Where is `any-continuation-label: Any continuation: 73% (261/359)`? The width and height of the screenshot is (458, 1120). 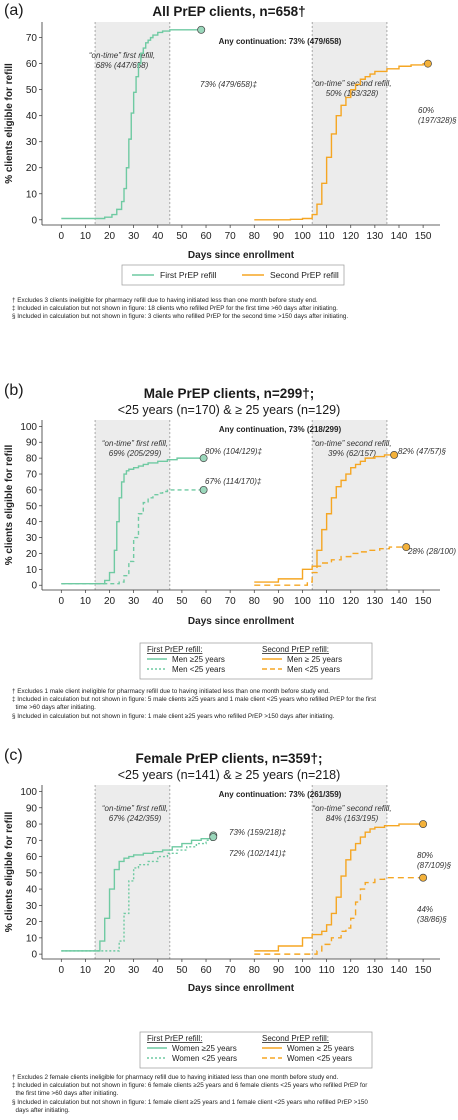 any-continuation-label: Any continuation: 73% (261/359) is located at coordinates (280, 794).